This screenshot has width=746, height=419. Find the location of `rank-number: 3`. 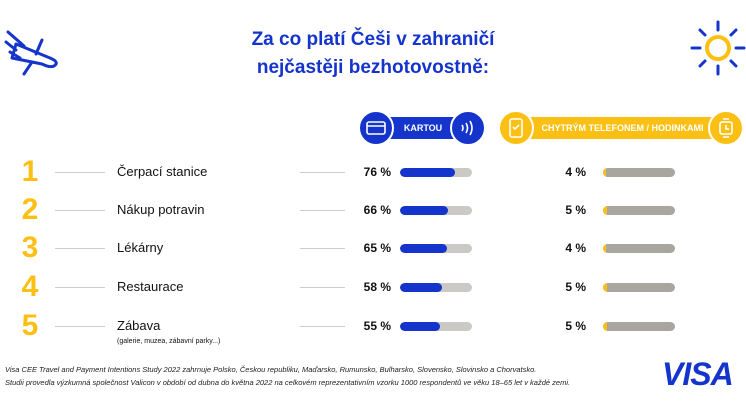

rank-number: 3 is located at coordinates (30, 247).